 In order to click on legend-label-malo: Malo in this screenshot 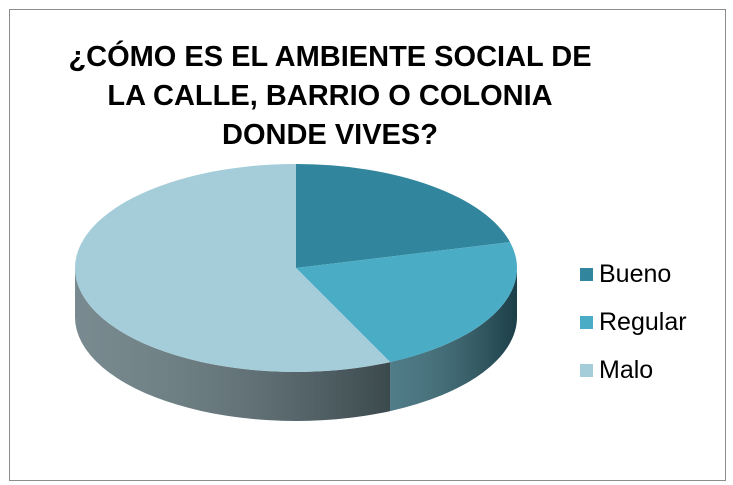, I will do `click(626, 369)`.